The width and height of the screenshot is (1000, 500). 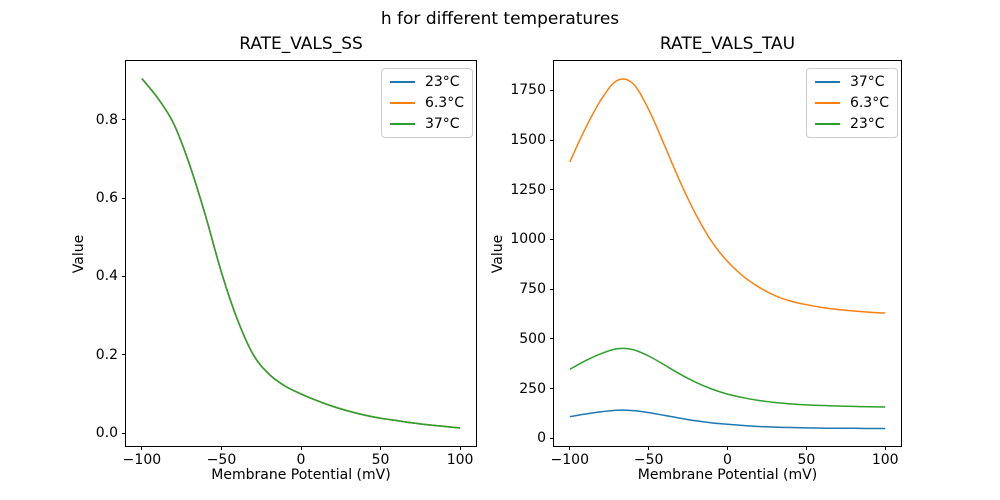 I want to click on y-tick-label: 1000, so click(x=528, y=239).